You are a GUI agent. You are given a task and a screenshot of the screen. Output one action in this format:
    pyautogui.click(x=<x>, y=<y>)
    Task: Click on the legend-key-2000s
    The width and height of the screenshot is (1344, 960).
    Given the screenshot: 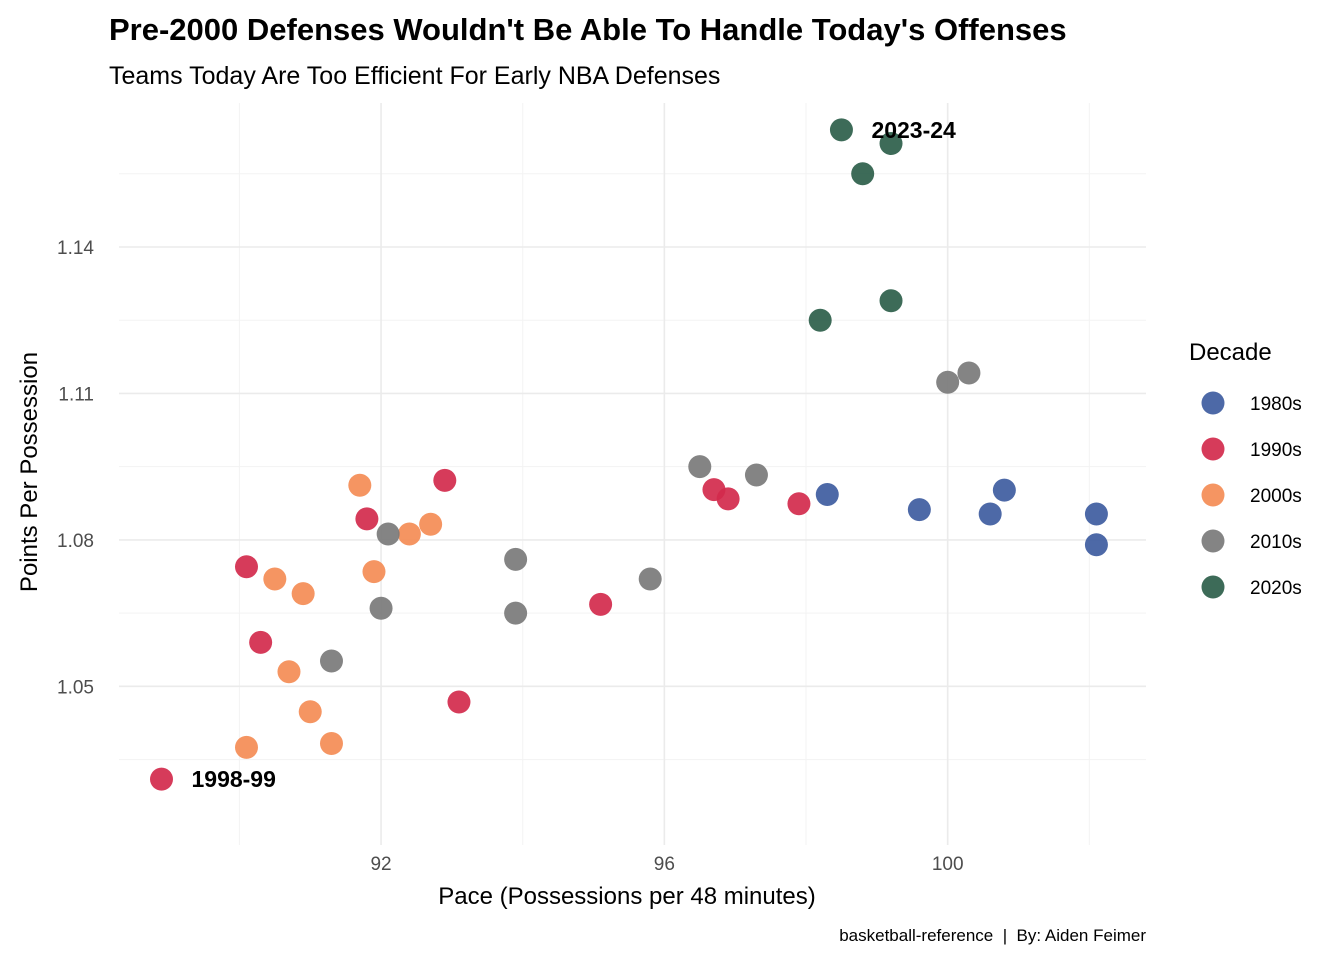 What is the action you would take?
    pyautogui.click(x=1213, y=495)
    